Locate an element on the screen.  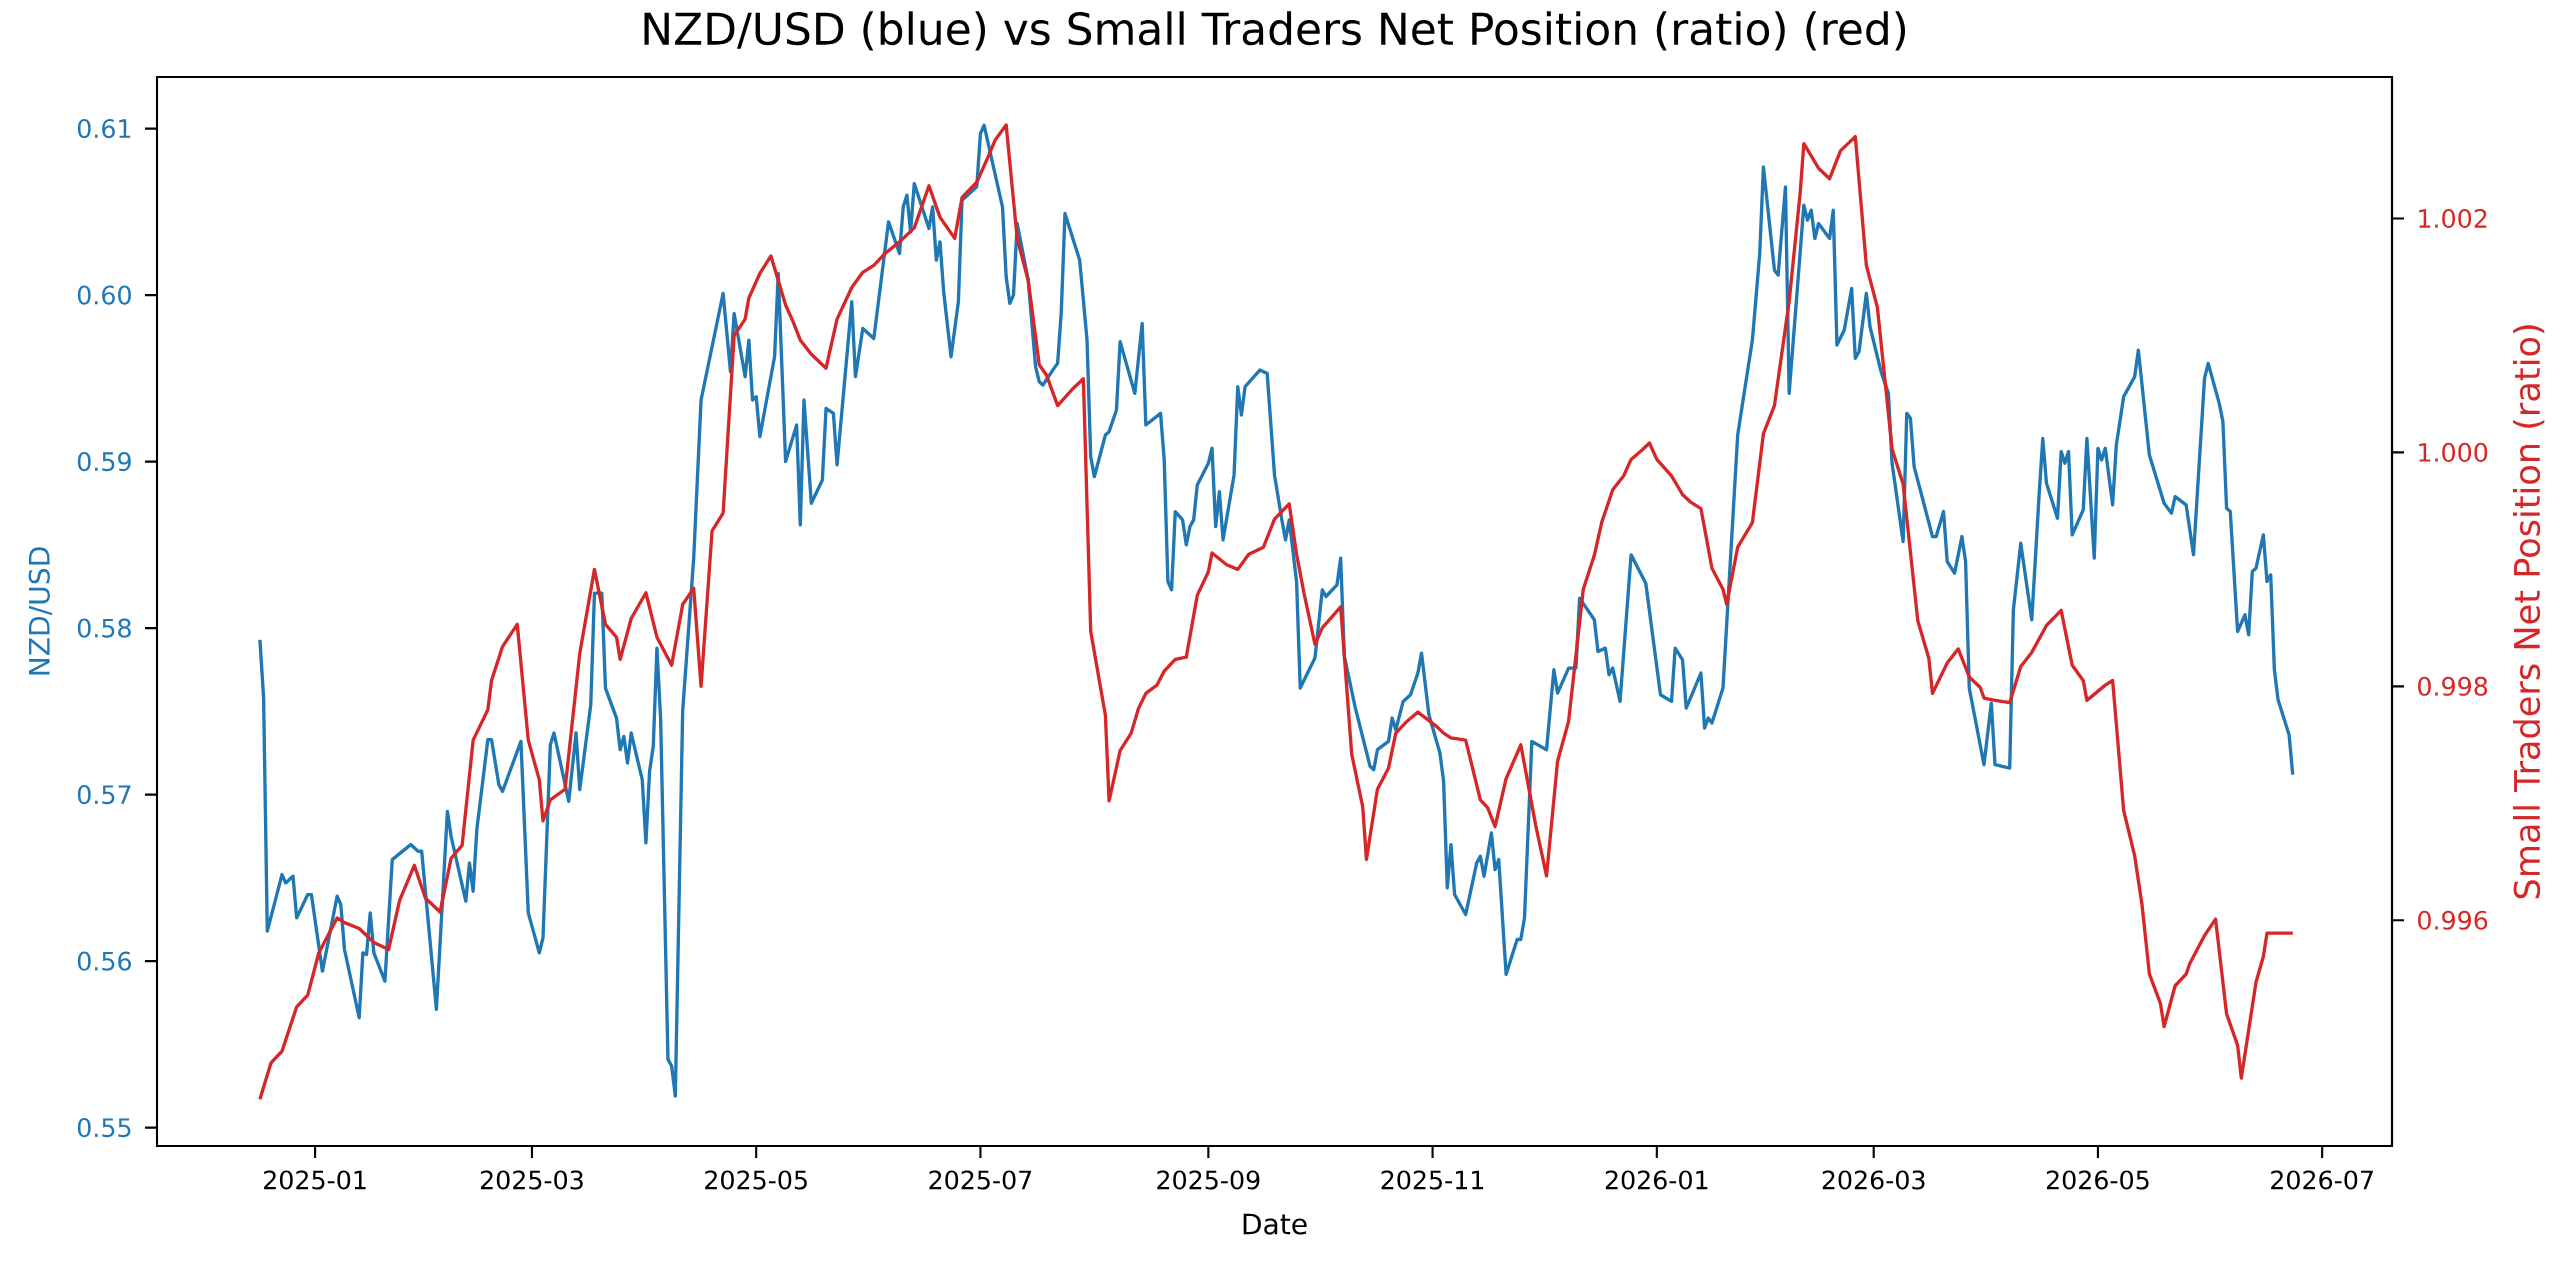
y-tick-label: 0.57 is located at coordinates (104, 795).